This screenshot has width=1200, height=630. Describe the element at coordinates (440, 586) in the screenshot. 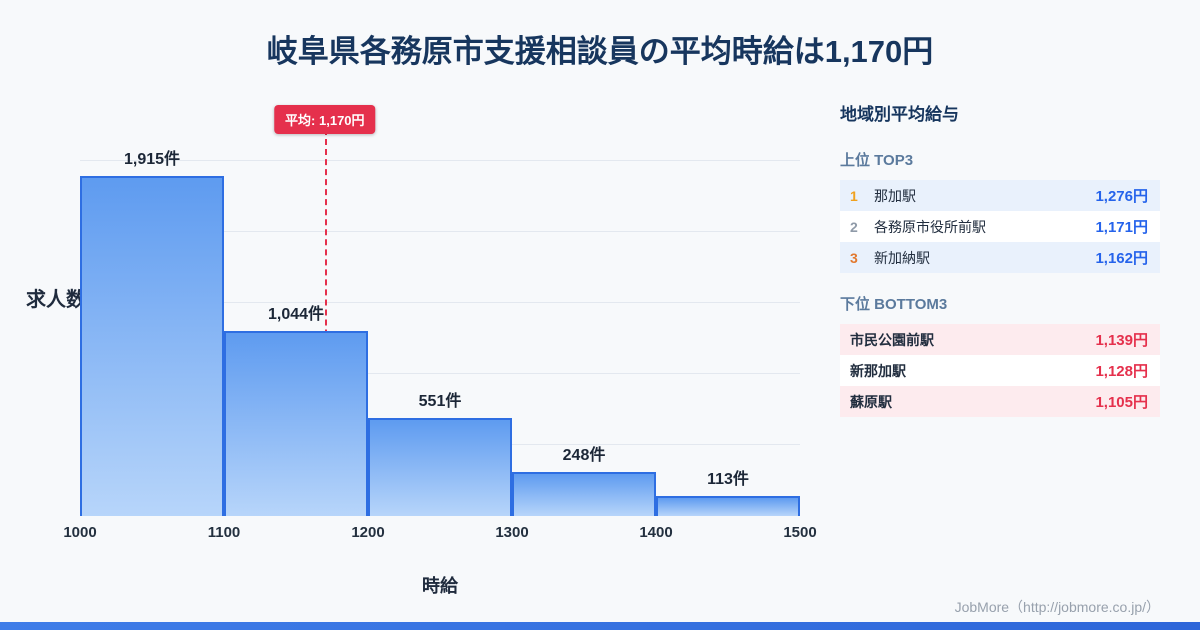

I see `x-axis-label: 時給` at that location.